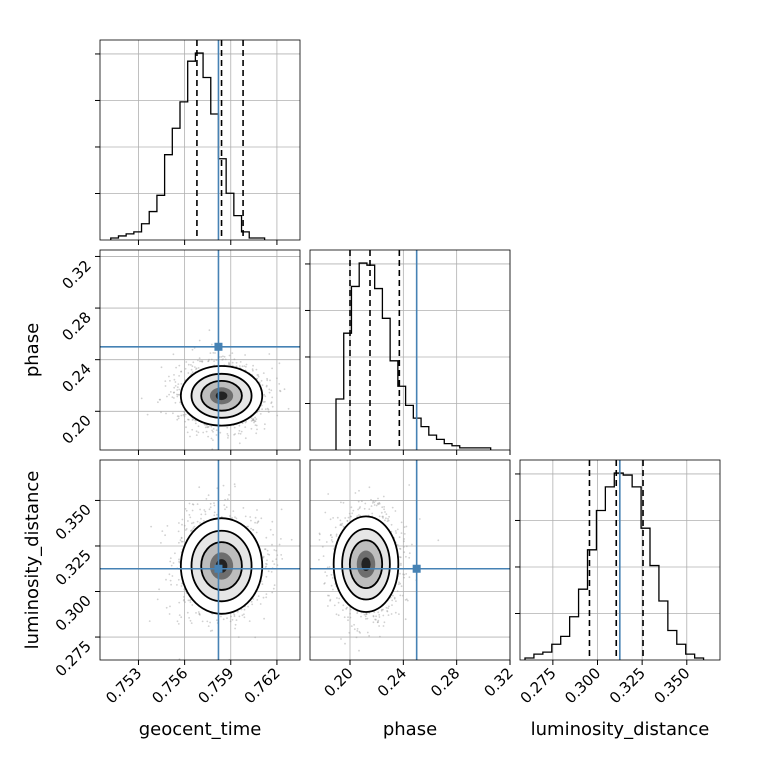  What do you see at coordinates (32, 350) in the screenshot?
I see `y-axis-label-phase: phase` at bounding box center [32, 350].